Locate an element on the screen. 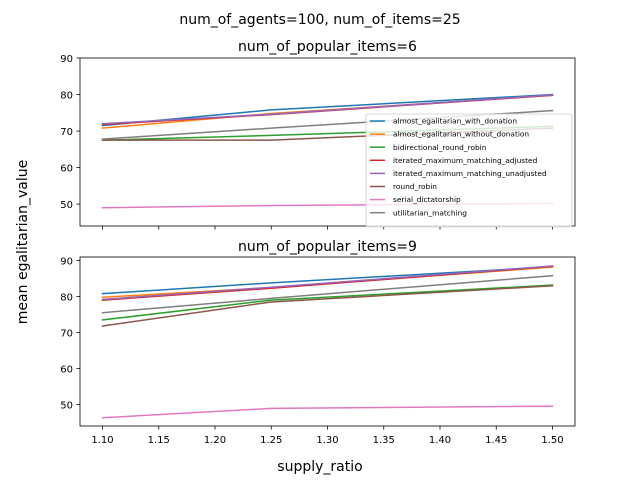 The width and height of the screenshot is (640, 480). figure-supylabel: mean egalitarian_value is located at coordinates (23, 242).